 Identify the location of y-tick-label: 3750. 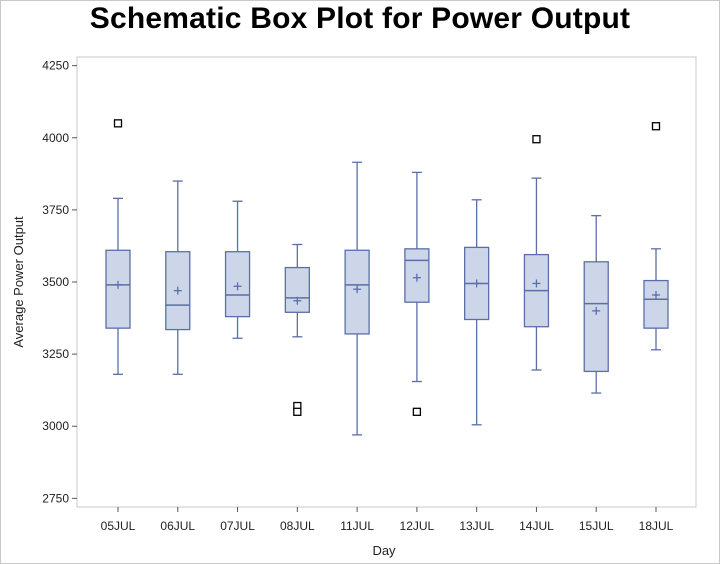
(55, 210).